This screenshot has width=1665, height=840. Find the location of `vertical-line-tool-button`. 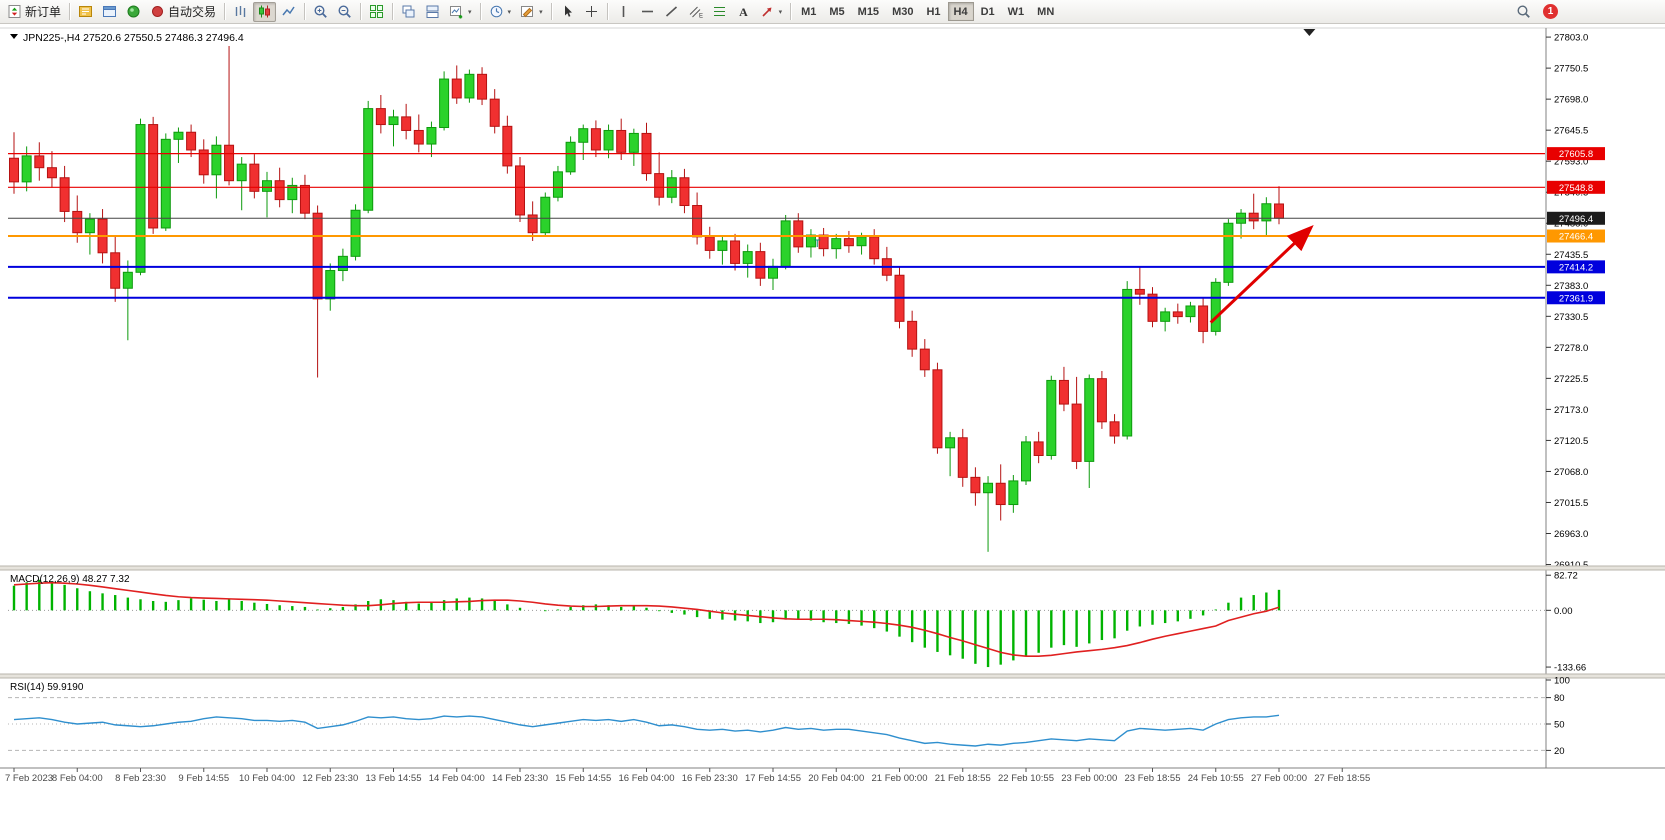

vertical-line-tool-button is located at coordinates (623, 12).